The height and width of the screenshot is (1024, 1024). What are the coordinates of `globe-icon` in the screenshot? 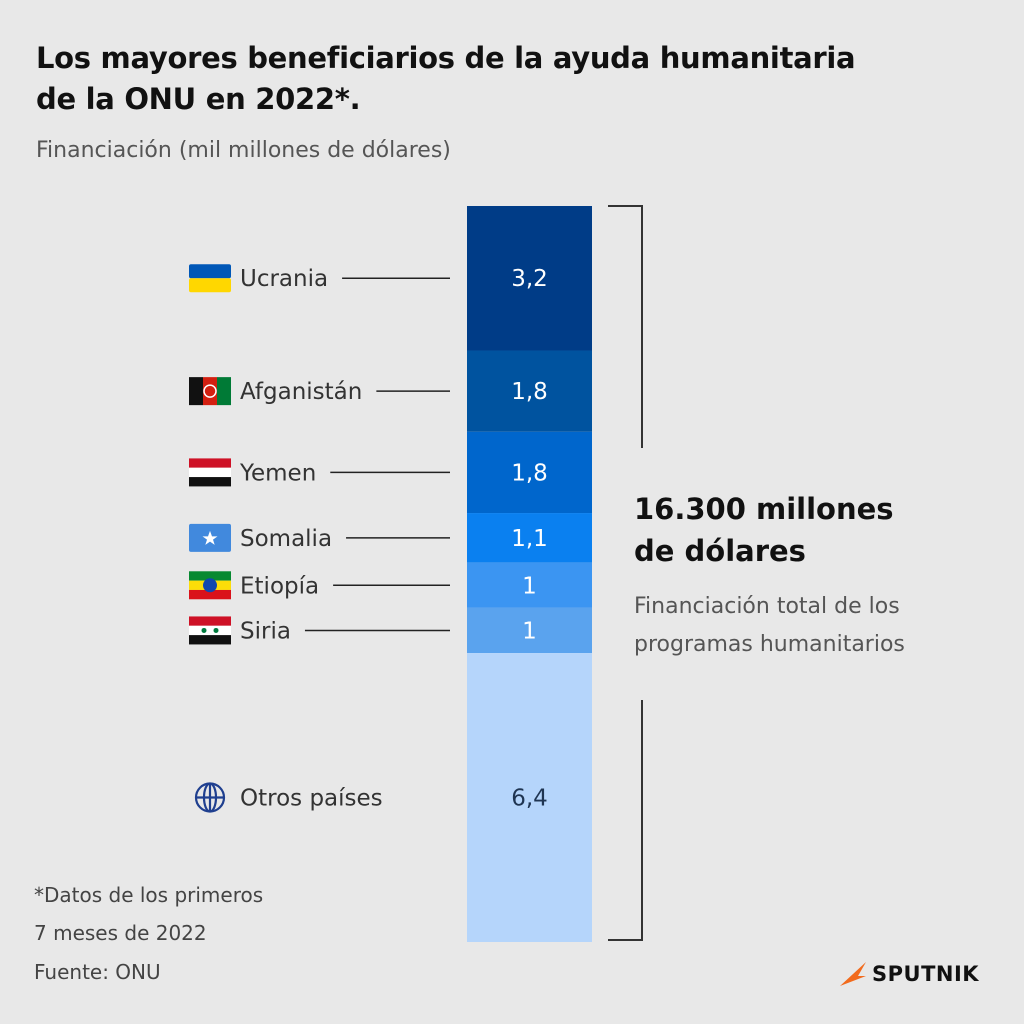 It's located at (210, 797).